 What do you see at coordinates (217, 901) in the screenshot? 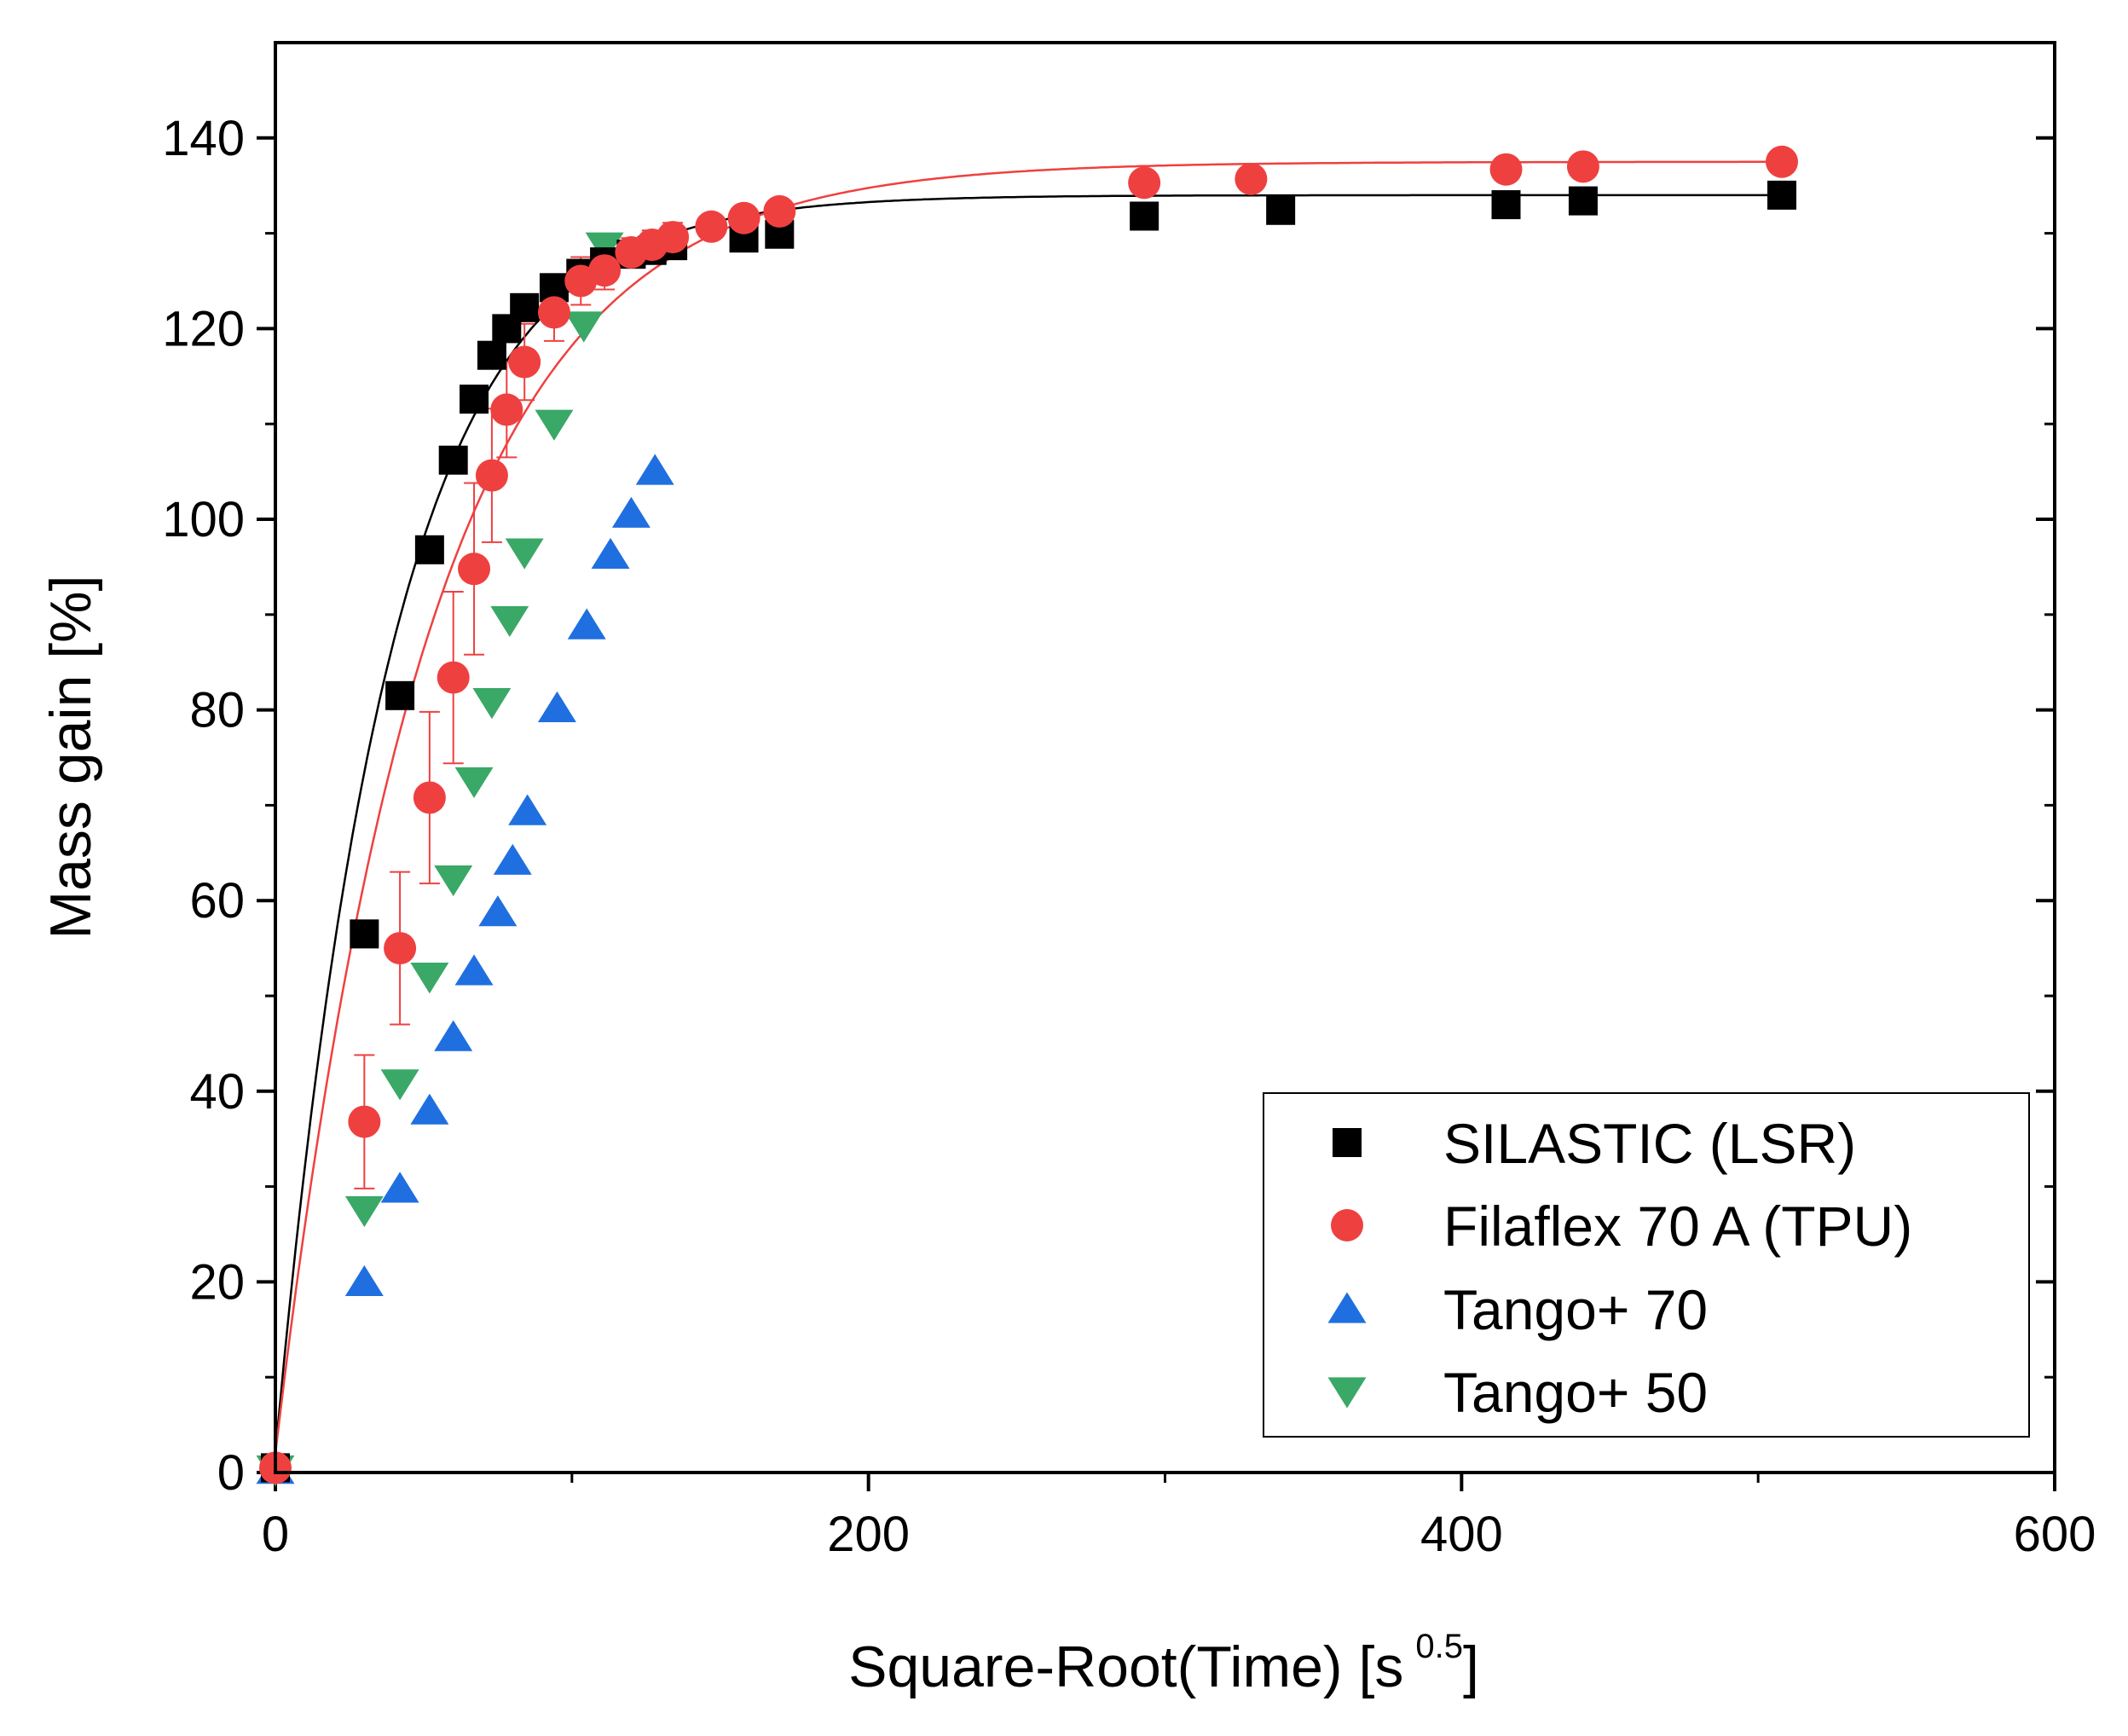
I see `y-tick-label: 60` at bounding box center [217, 901].